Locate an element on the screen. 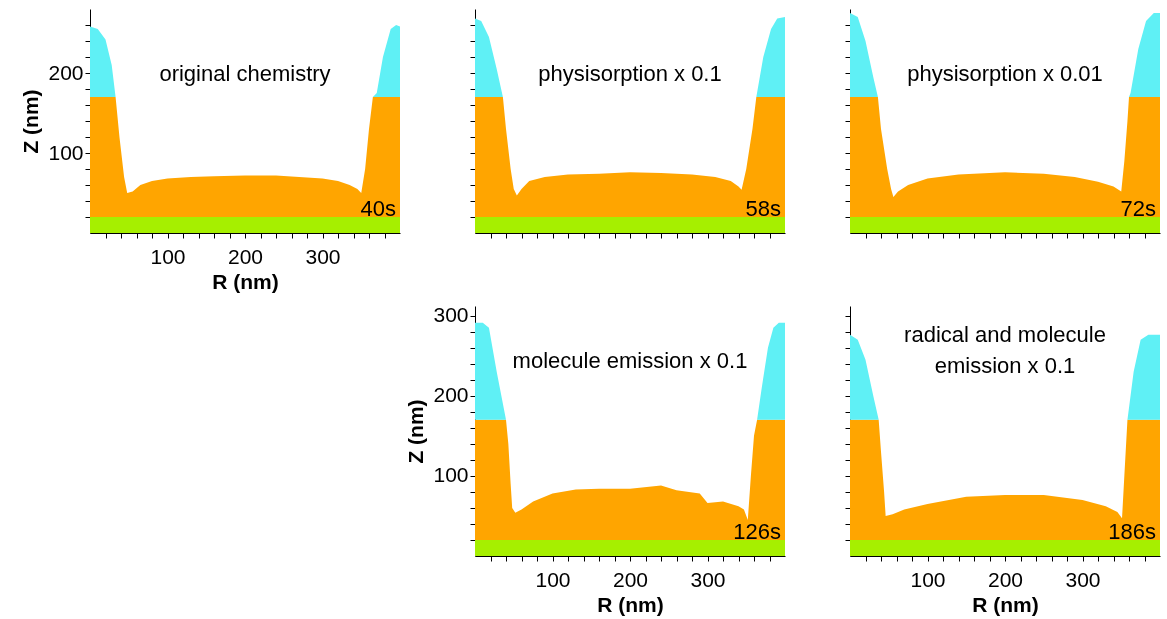  annotation: 186s is located at coordinates (1132, 531).